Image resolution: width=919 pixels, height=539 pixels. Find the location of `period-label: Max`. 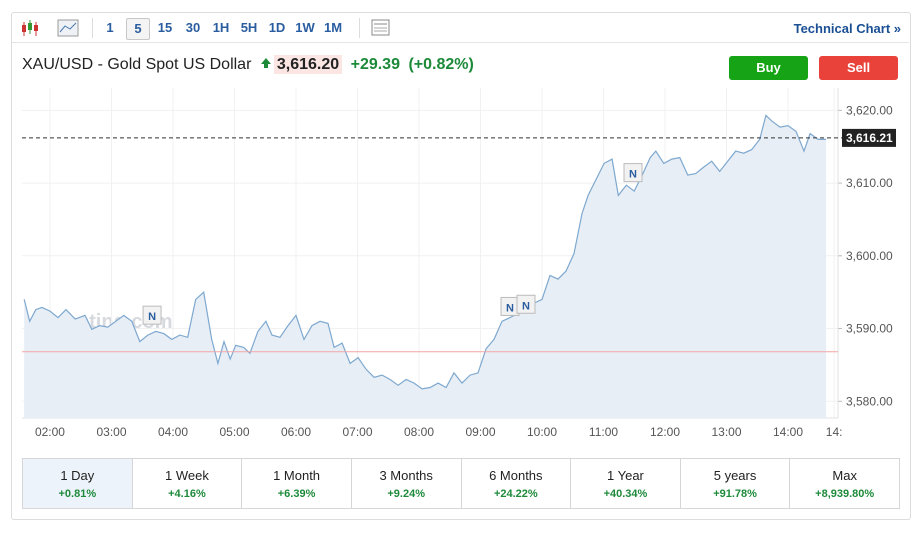

period-label: Max is located at coordinates (844, 475).